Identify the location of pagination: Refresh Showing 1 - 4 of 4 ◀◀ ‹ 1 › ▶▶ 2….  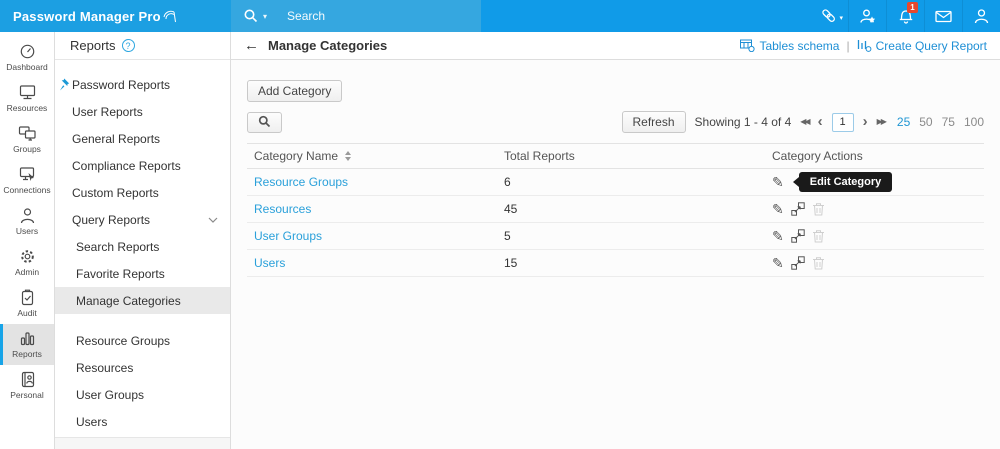
(802, 122).